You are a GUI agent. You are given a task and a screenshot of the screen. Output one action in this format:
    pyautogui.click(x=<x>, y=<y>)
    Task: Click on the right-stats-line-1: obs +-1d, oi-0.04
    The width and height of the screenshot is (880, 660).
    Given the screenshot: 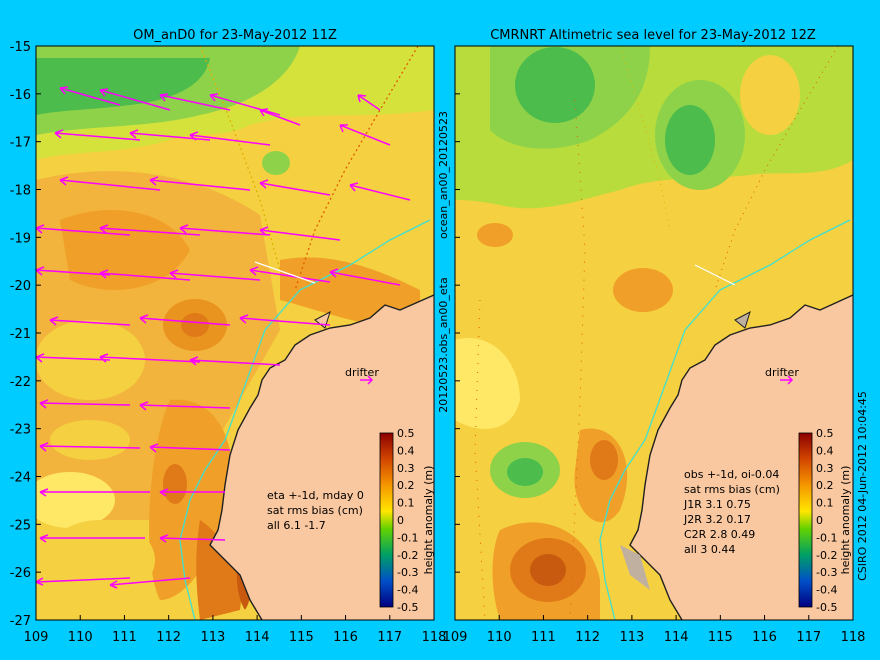 What is the action you would take?
    pyautogui.click(x=731, y=474)
    